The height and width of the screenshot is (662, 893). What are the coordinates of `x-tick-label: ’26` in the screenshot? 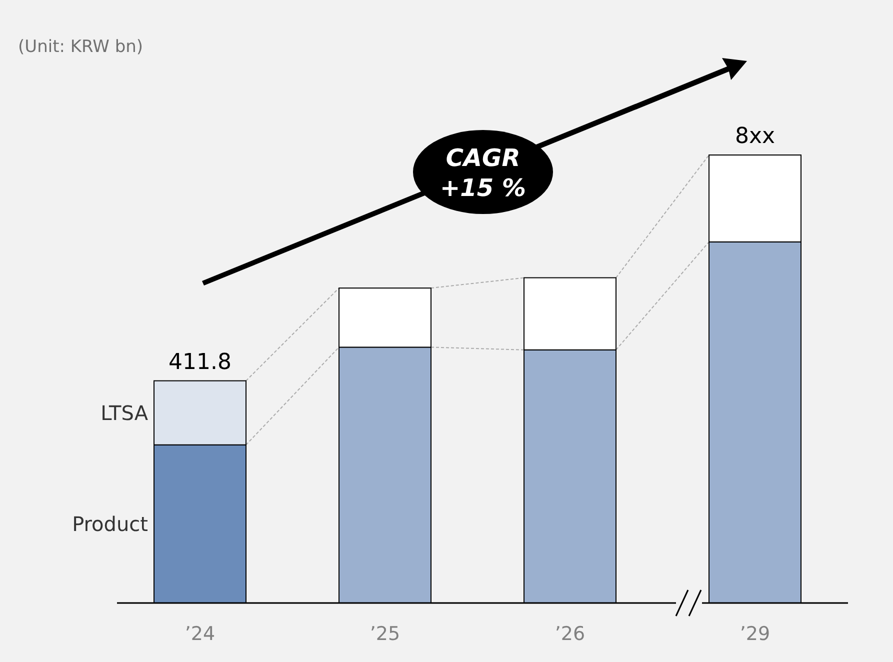 It's located at (570, 634).